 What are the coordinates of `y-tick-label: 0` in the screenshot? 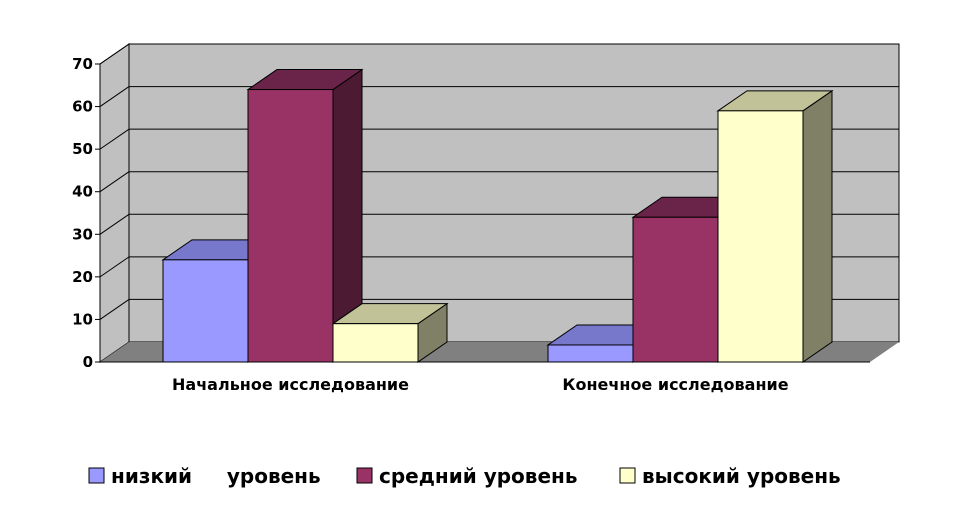 It's located at (88, 362).